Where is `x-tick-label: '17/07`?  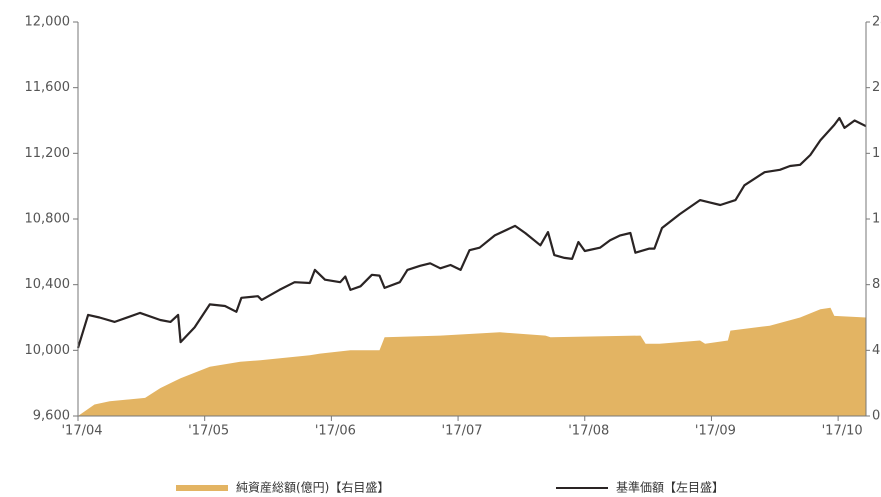 x-tick-label: '17/07 is located at coordinates (462, 431).